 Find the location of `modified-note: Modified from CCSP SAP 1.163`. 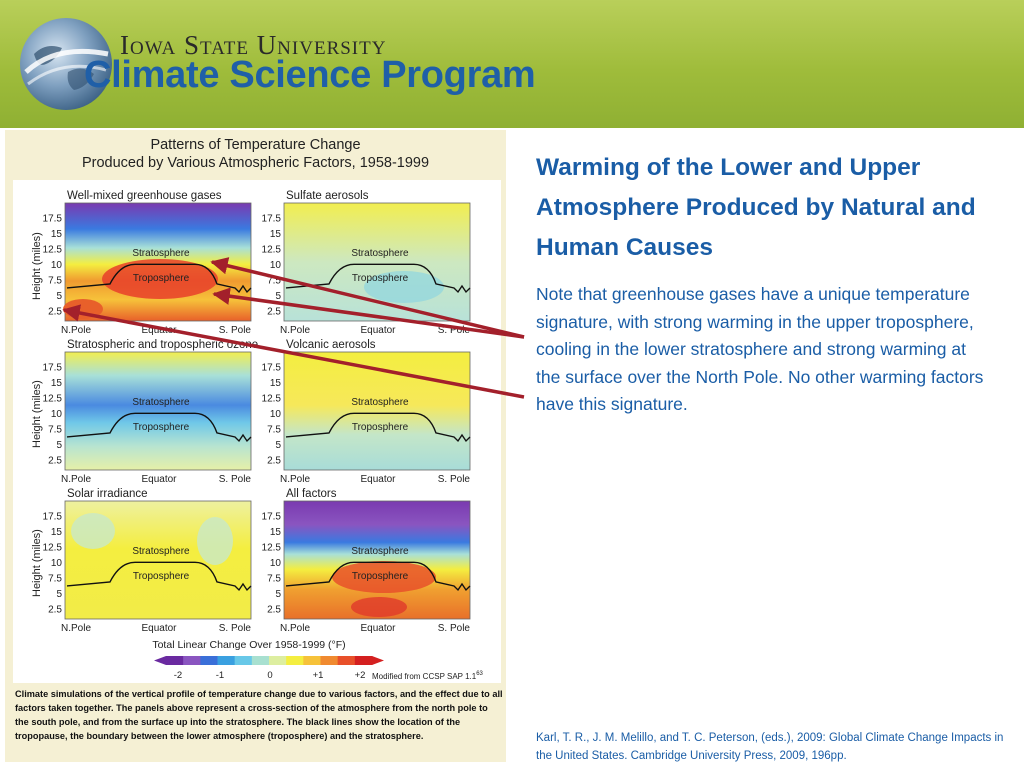

modified-note: Modified from CCSP SAP 1.163 is located at coordinates (428, 676).